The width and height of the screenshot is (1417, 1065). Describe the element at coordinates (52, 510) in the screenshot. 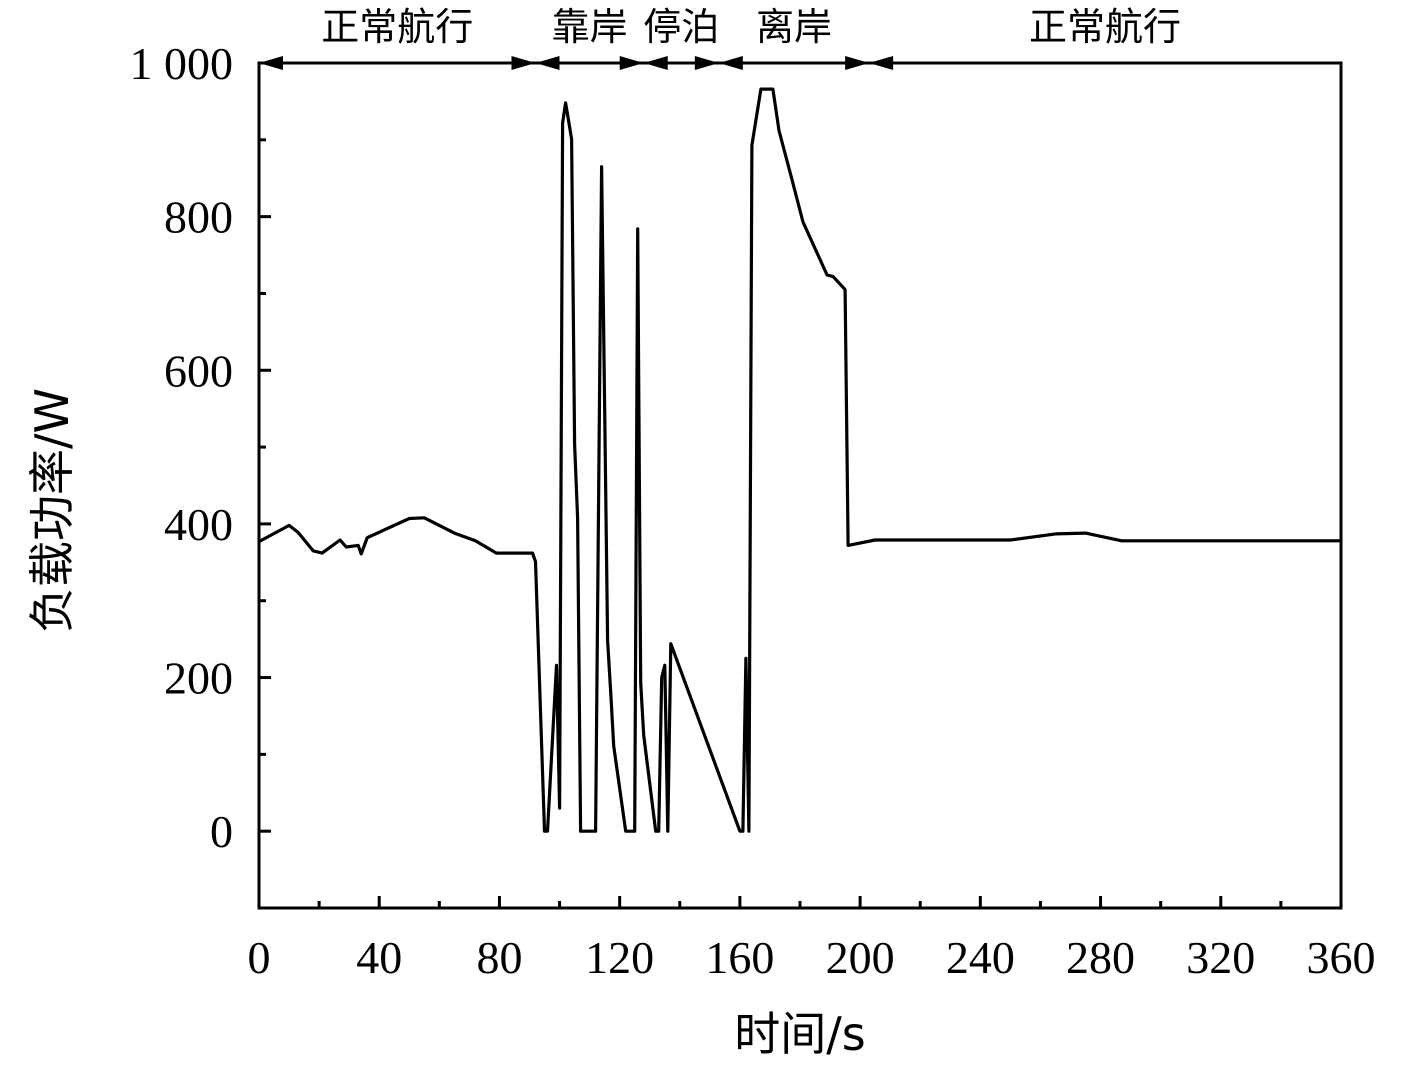

I see `y-axis-title: 负载功率/W` at that location.